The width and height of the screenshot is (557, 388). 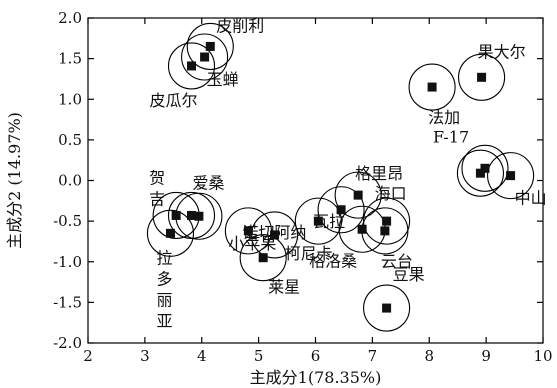 I want to click on point-label: F-17, so click(x=451, y=136).